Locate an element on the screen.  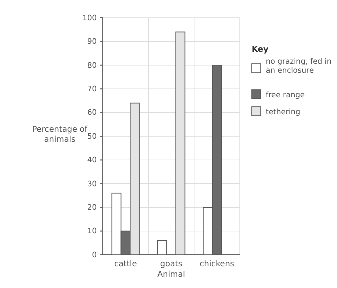
bar is located at coordinates (162, 248).